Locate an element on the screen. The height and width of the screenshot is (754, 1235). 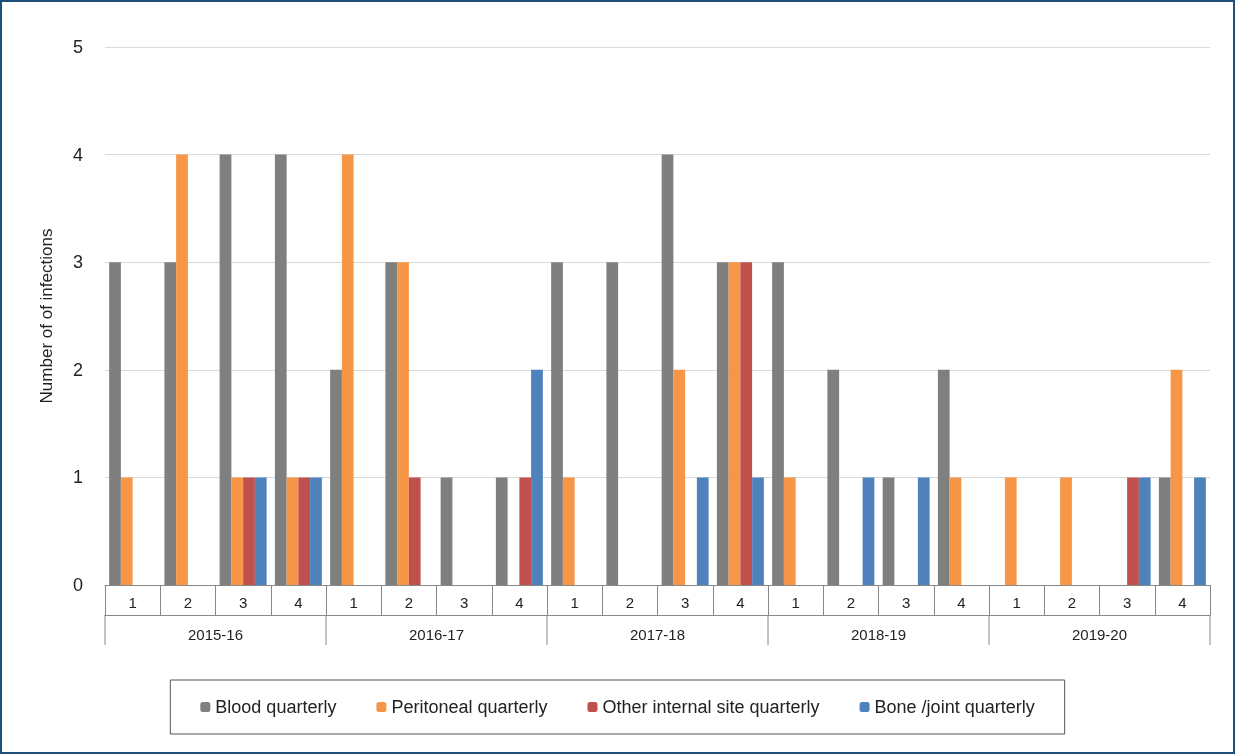
legend-label: Peritoneal quarterly is located at coordinates (469, 707).